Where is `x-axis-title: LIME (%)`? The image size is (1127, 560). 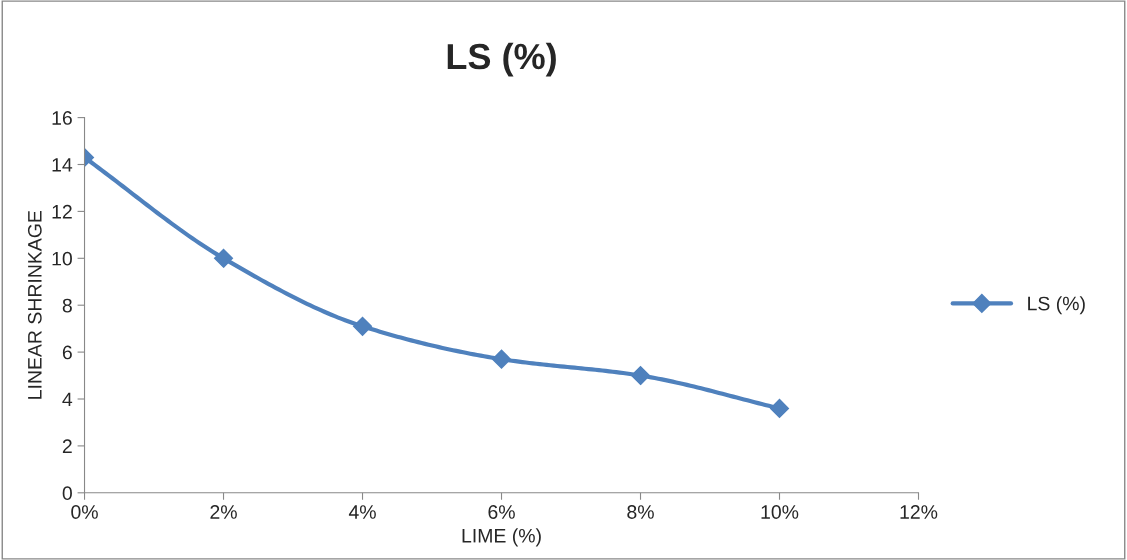 x-axis-title: LIME (%) is located at coordinates (501, 537).